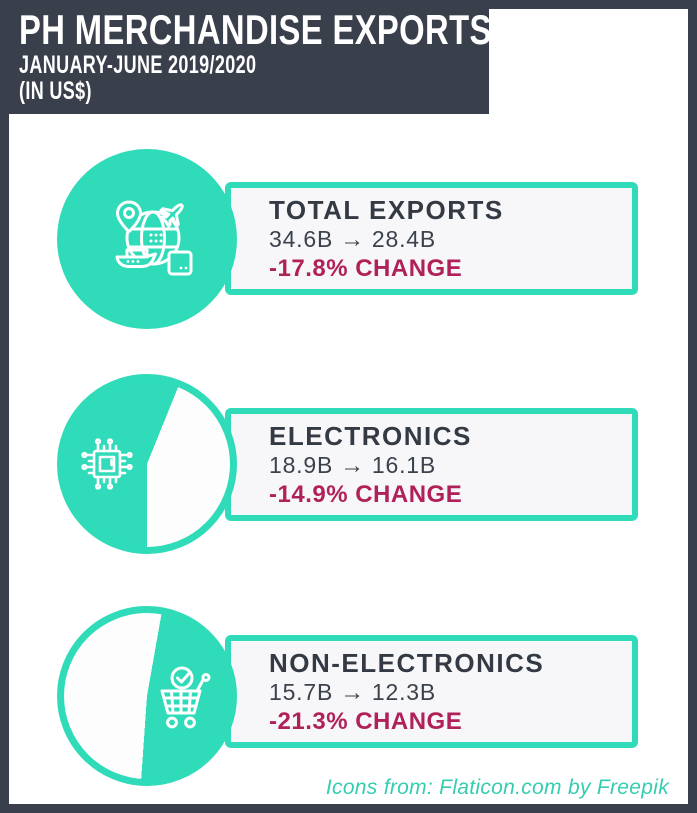  What do you see at coordinates (366, 721) in the screenshot?
I see `row-change: -21.3% CHANGE` at bounding box center [366, 721].